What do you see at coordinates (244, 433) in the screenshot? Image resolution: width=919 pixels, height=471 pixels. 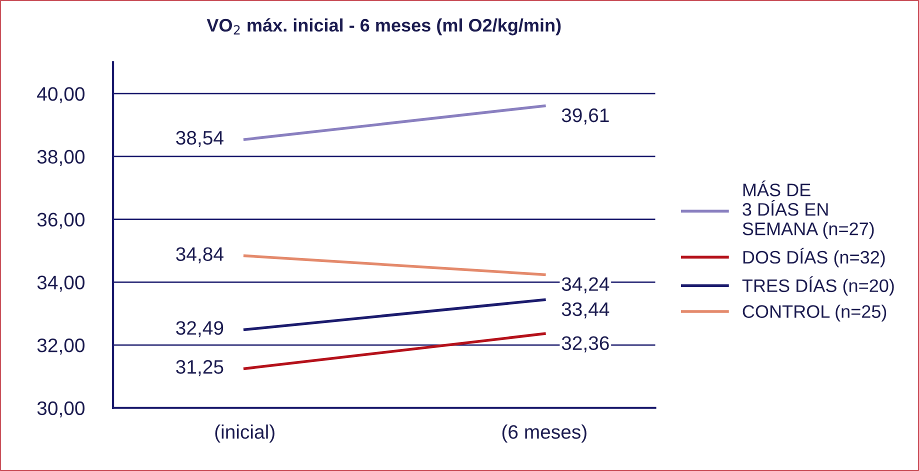 I see `x-tick-label: (inicial)` at bounding box center [244, 433].